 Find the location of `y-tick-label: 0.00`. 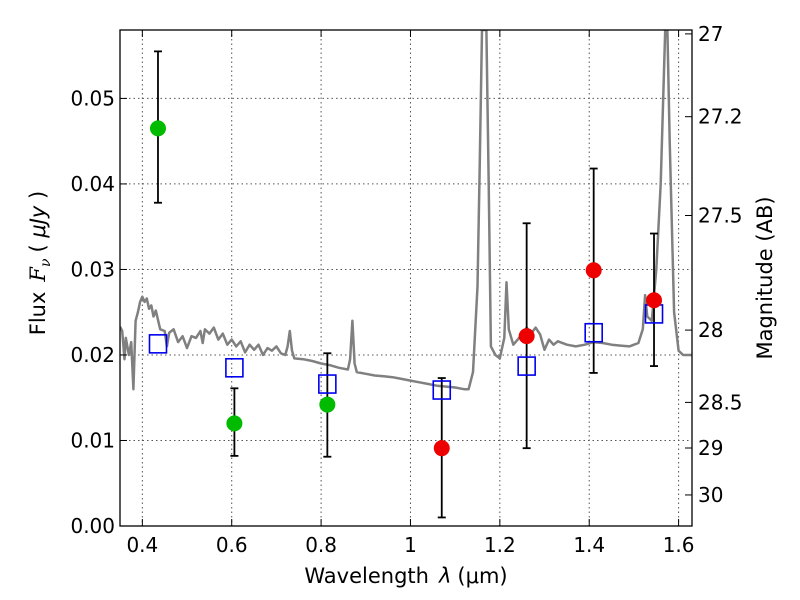

y-tick-label: 0.00 is located at coordinates (92, 526).